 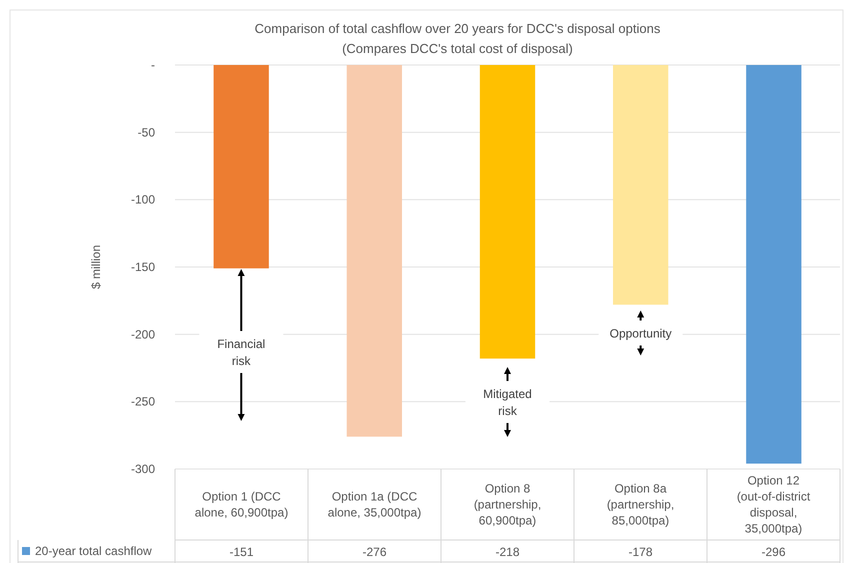 I want to click on x-tick-label: Option 1a (DCC alone, 35,000tpa), so click(x=375, y=505).